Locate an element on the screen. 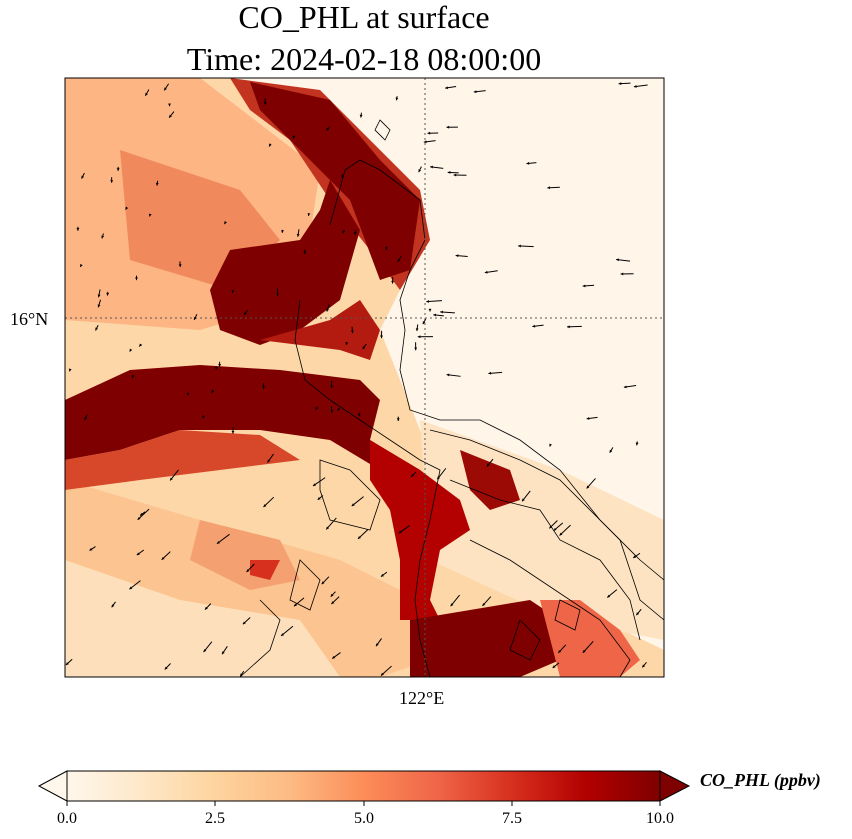 The height and width of the screenshot is (839, 852). title-line-2: Time: 2024-02-18 08:00:00 is located at coordinates (364, 59).